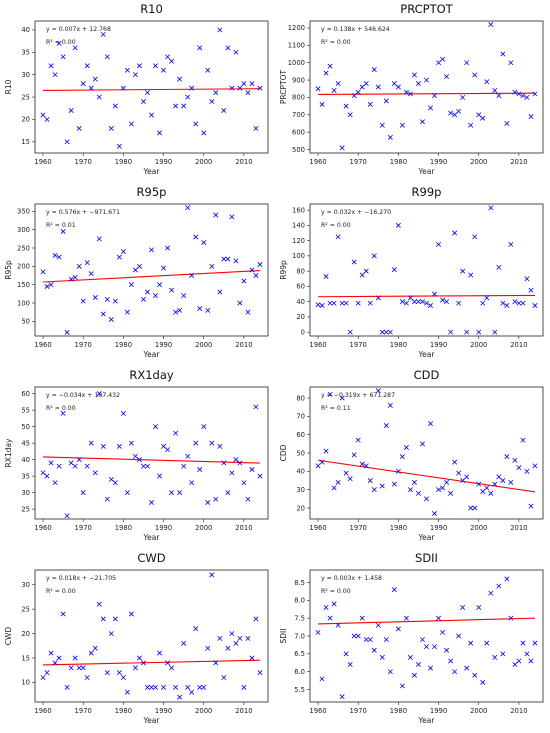 The height and width of the screenshot is (733, 550). I want to click on y-tick-label: 100, so click(23, 303).